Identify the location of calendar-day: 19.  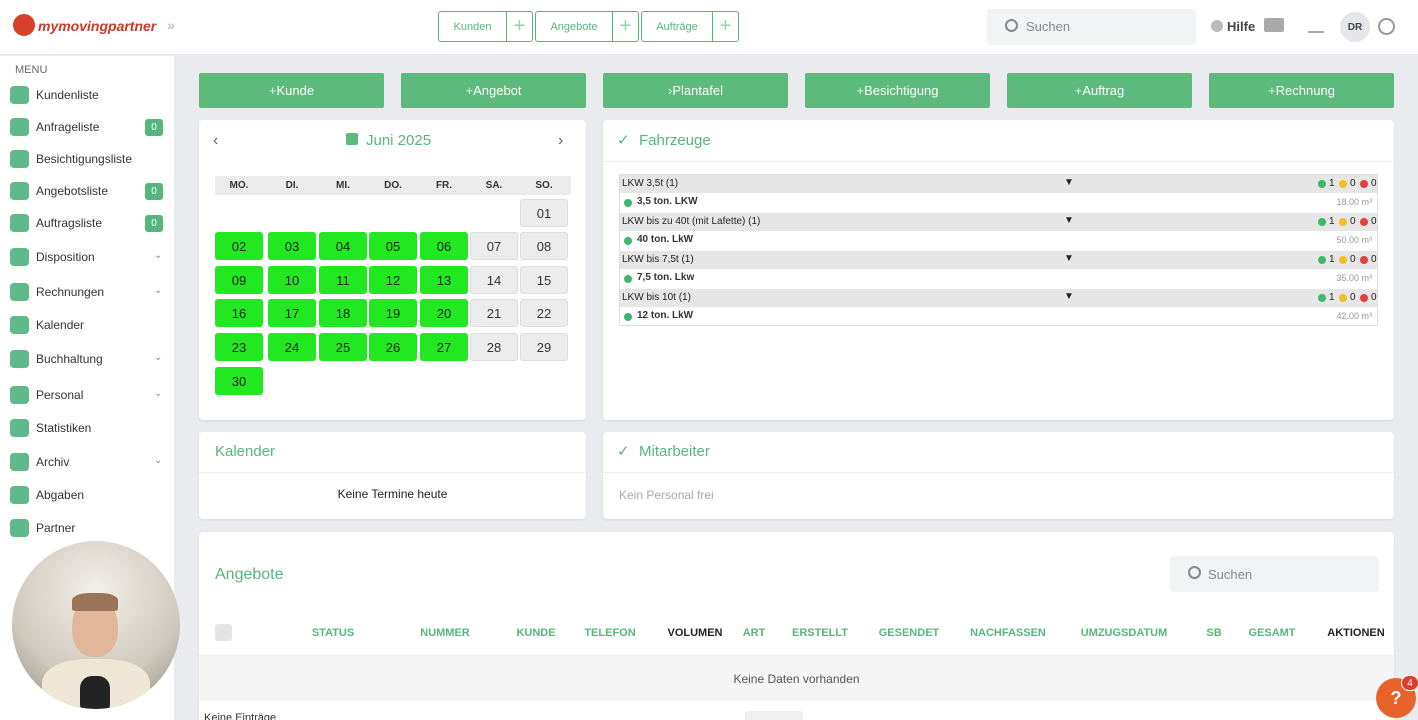
(393, 313).